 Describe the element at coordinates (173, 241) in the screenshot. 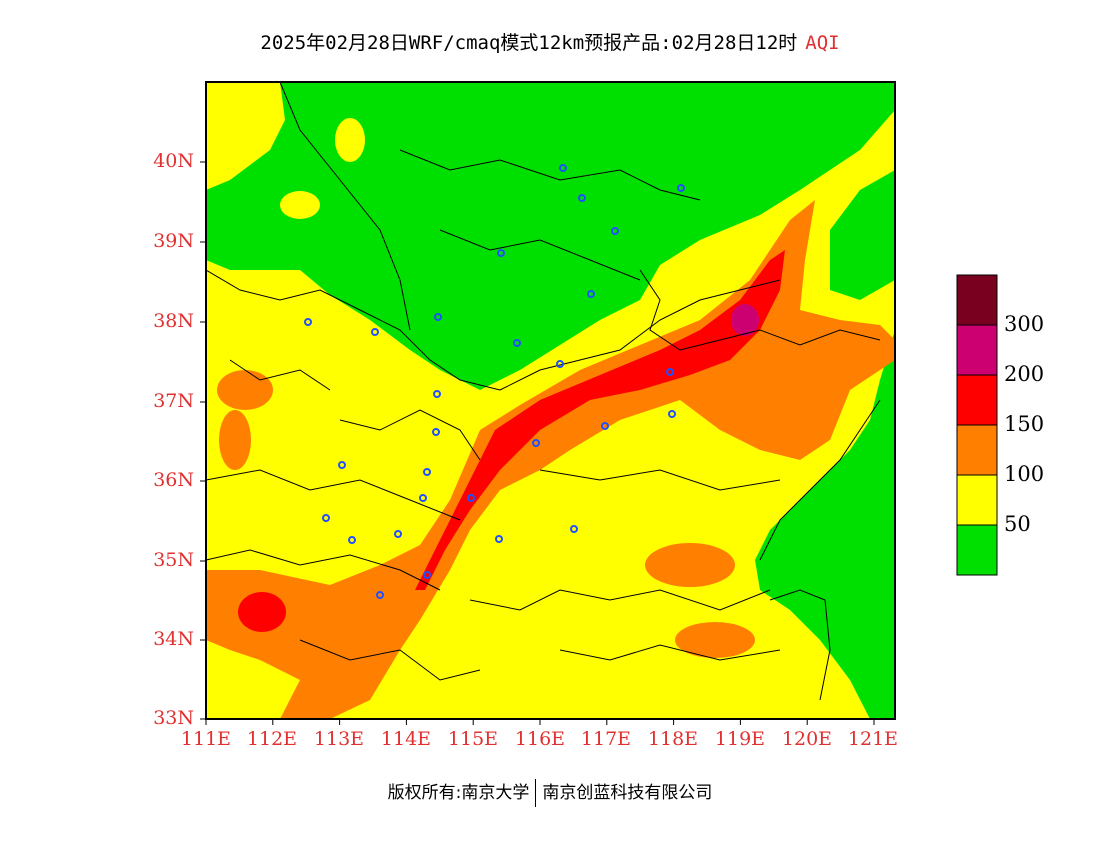

I see `lat-label: 39N` at that location.